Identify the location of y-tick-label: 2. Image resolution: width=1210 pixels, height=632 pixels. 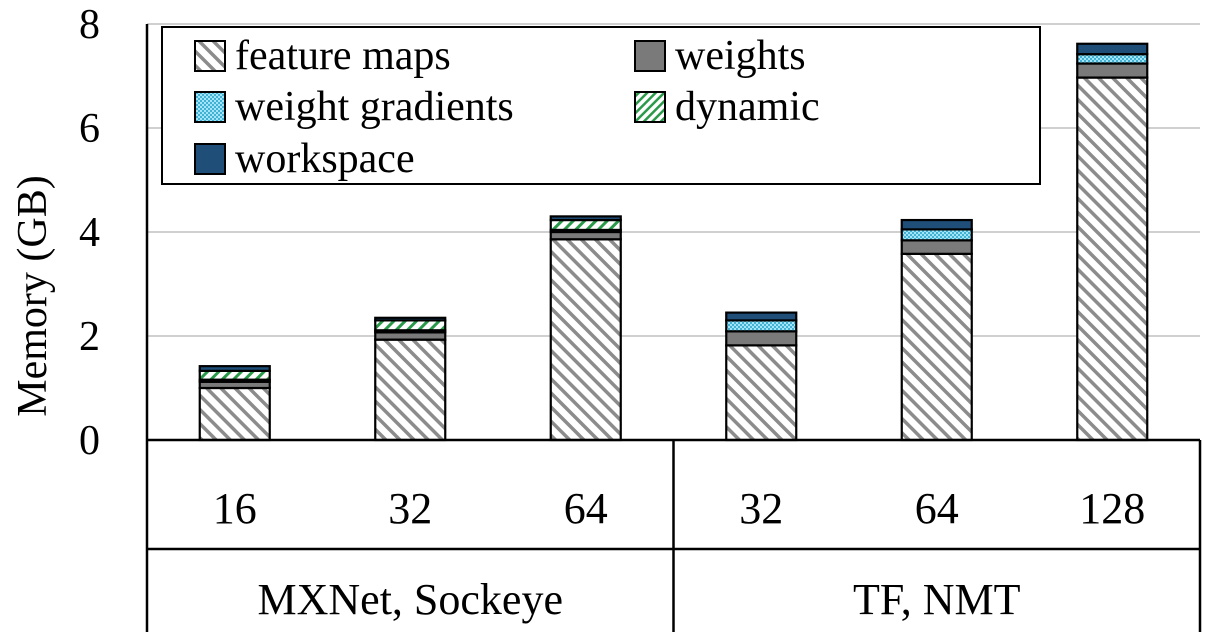
(89, 337).